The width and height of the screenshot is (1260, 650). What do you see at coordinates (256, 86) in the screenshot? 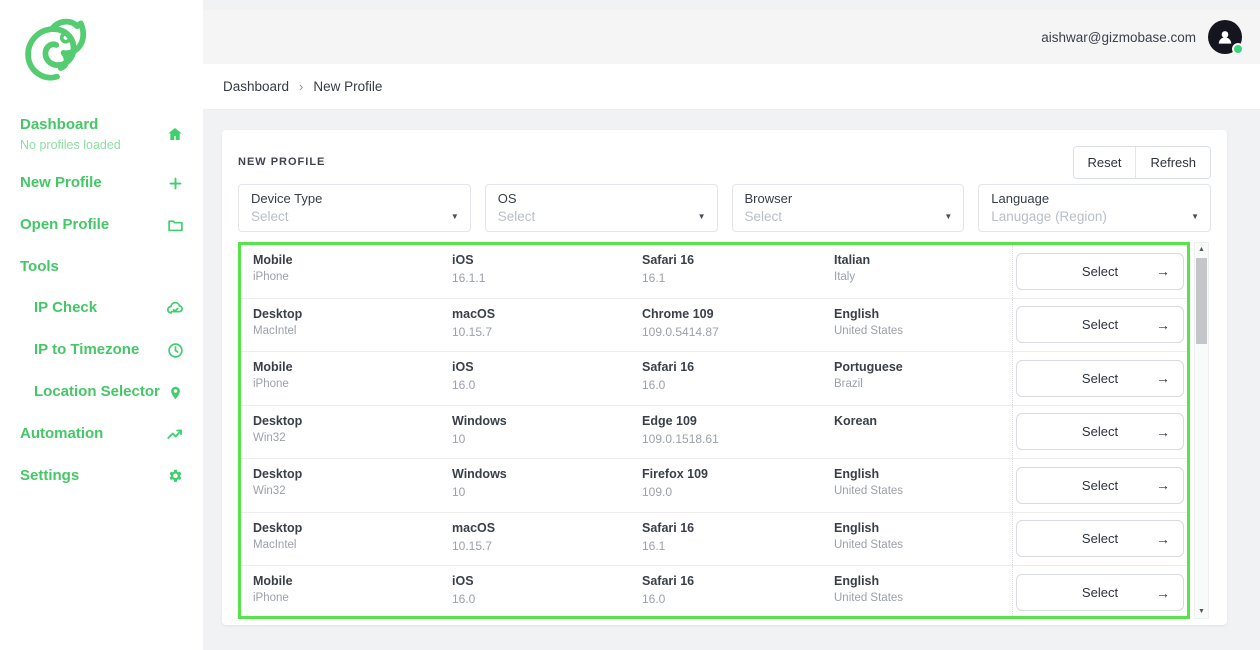
I see `breadcrumb-dashboard: Dashboard` at bounding box center [256, 86].